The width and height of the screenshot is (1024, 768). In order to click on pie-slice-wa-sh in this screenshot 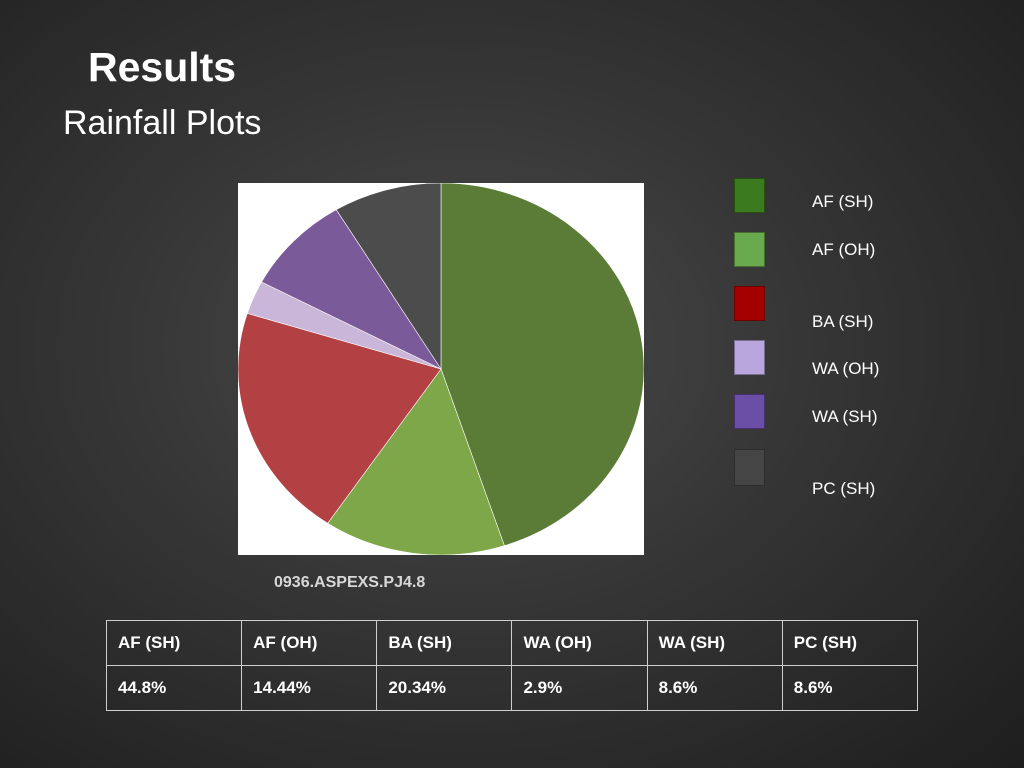, I will do `click(351, 289)`.